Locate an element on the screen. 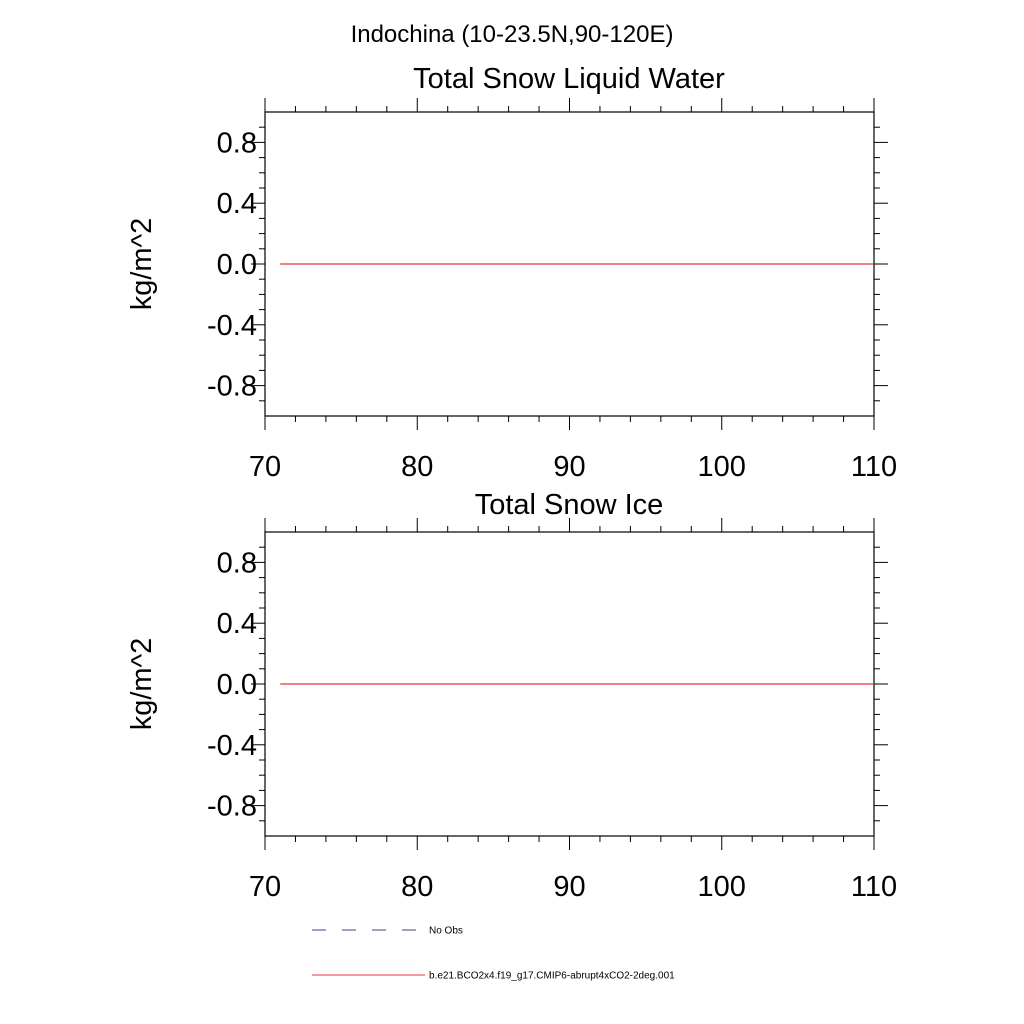 Image resolution: width=1024 pixels, height=1024 pixels. panel-title: Total Snow Liquid Water is located at coordinates (569, 79).